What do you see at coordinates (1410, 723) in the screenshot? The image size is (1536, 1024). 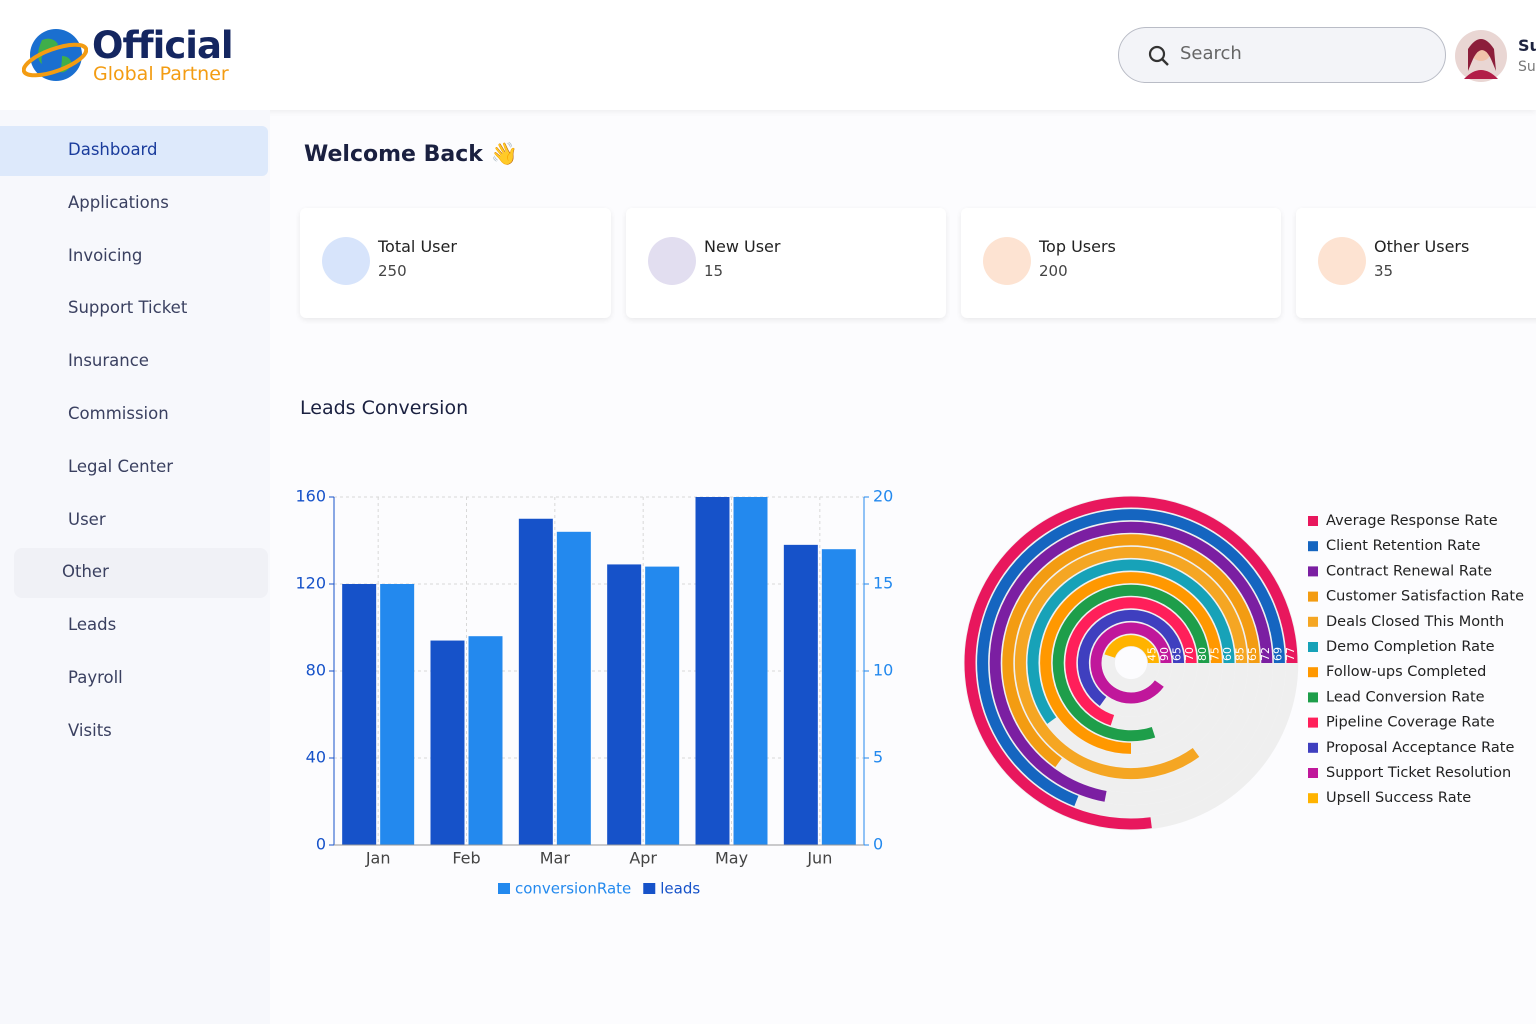 I see `legend-label: Pipeline Coverage Rate` at bounding box center [1410, 723].